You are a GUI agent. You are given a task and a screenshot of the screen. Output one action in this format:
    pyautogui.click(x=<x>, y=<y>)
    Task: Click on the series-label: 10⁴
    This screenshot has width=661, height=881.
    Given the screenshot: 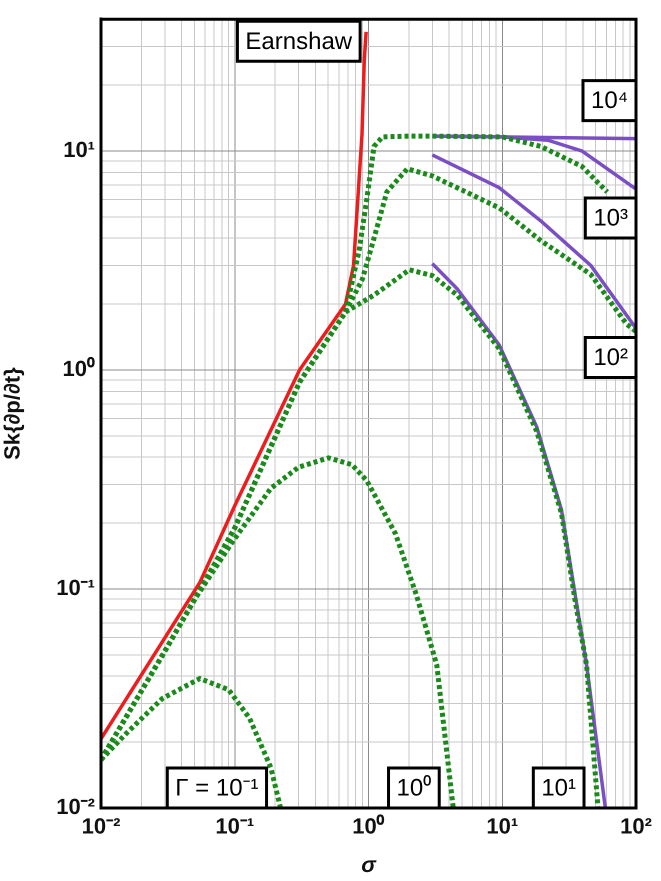 What is the action you would take?
    pyautogui.click(x=609, y=100)
    